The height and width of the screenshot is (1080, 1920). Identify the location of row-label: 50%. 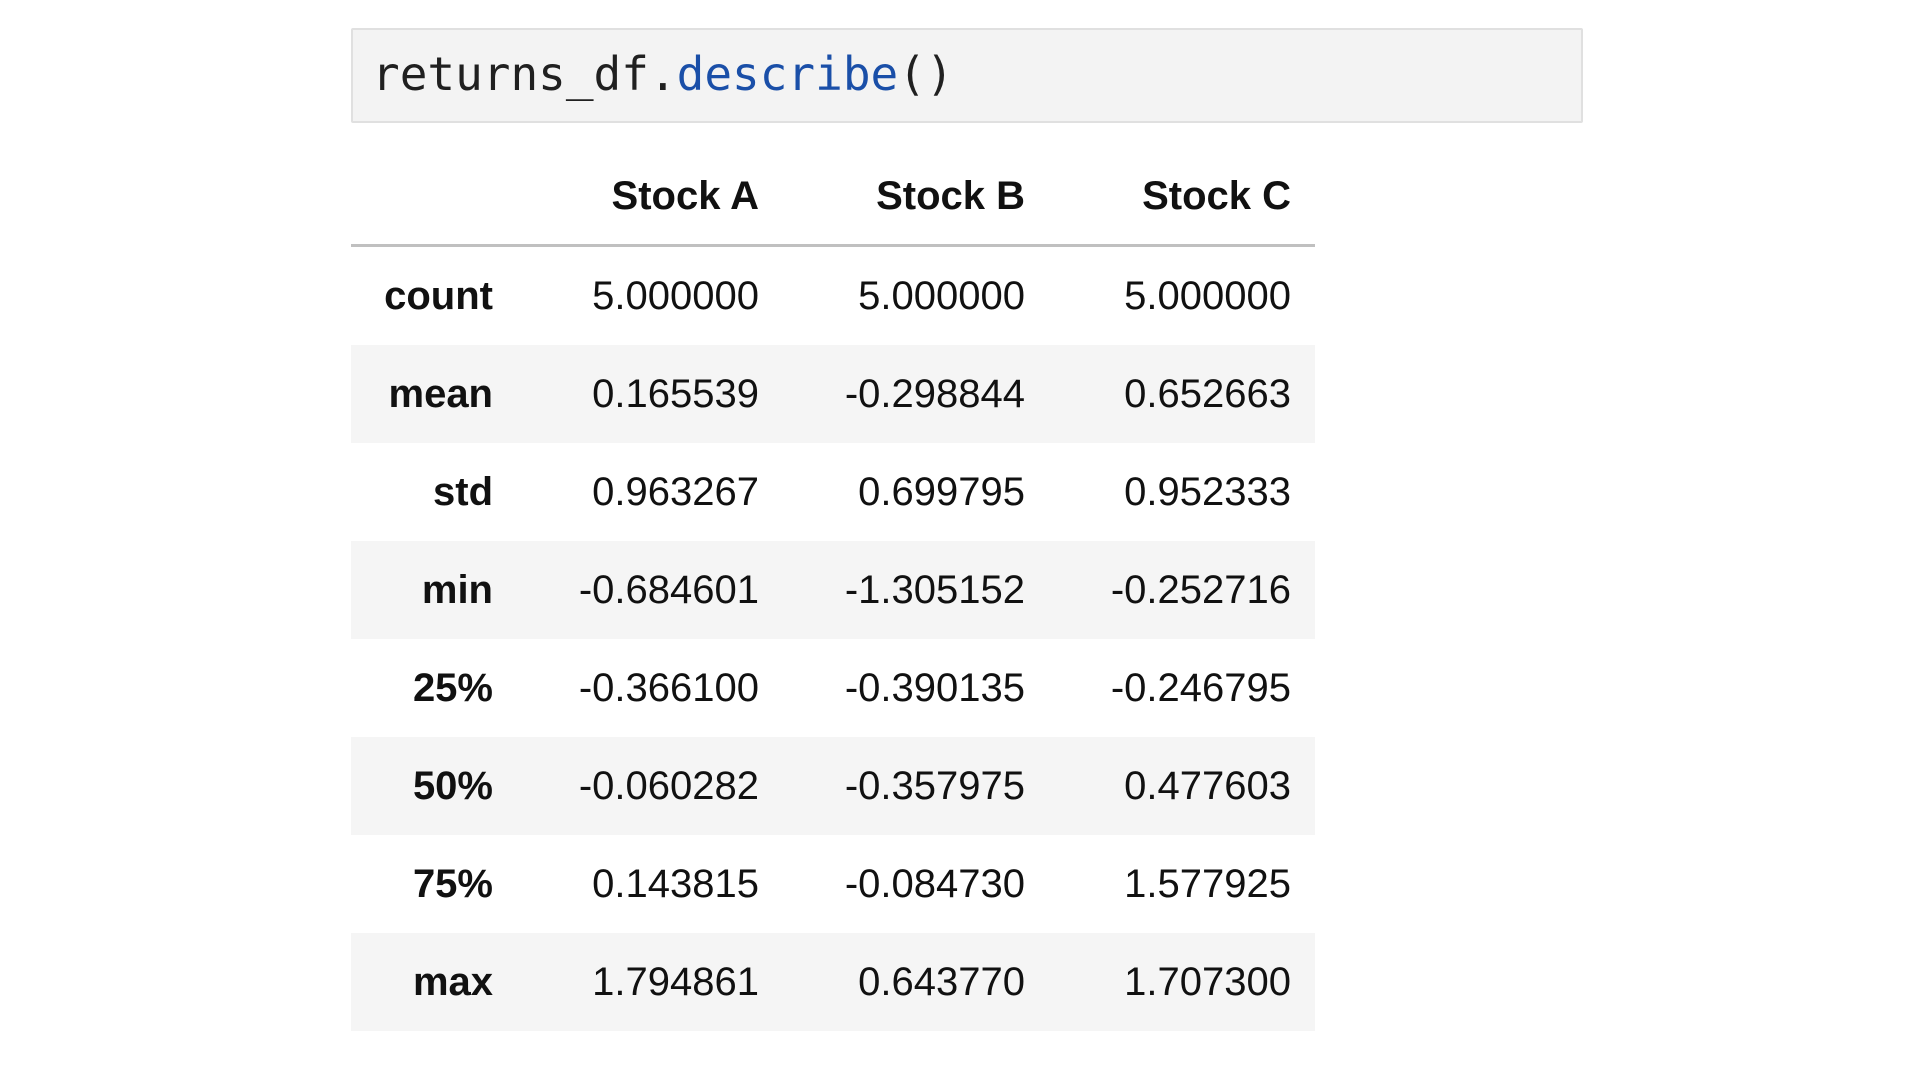
(452, 785).